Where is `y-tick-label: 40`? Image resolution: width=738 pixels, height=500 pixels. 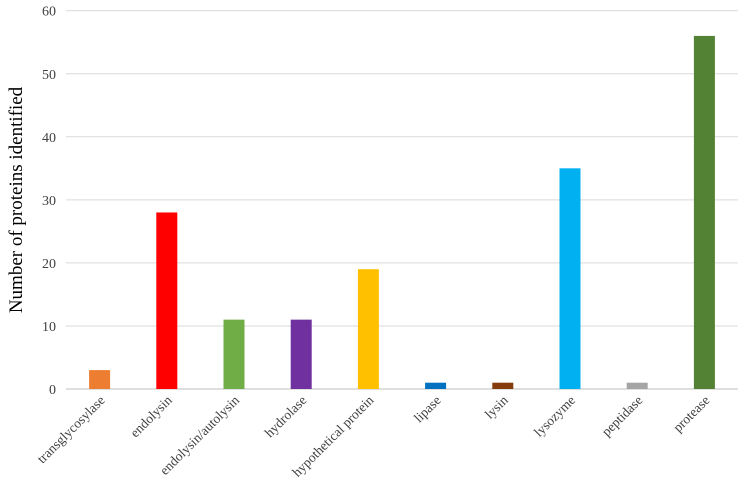 y-tick-label: 40 is located at coordinates (49, 138).